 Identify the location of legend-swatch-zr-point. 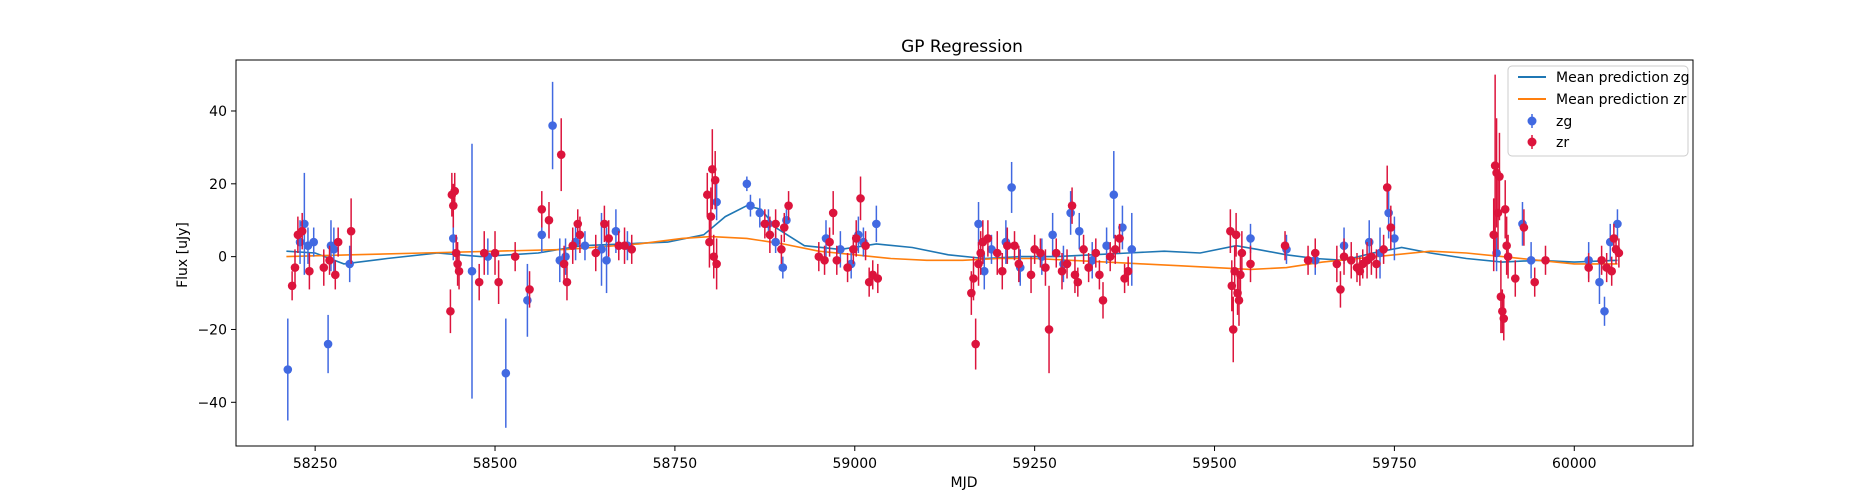
(1532, 142).